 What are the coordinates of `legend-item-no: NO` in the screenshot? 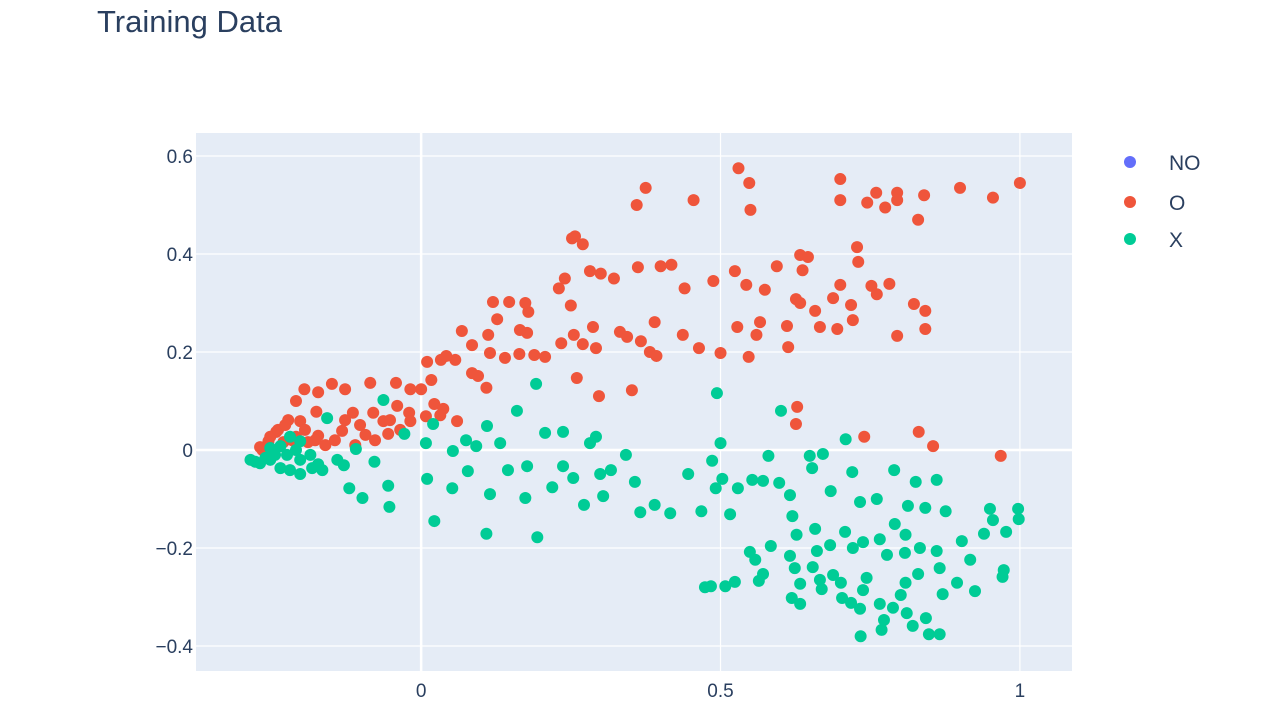 It's located at (1162, 163).